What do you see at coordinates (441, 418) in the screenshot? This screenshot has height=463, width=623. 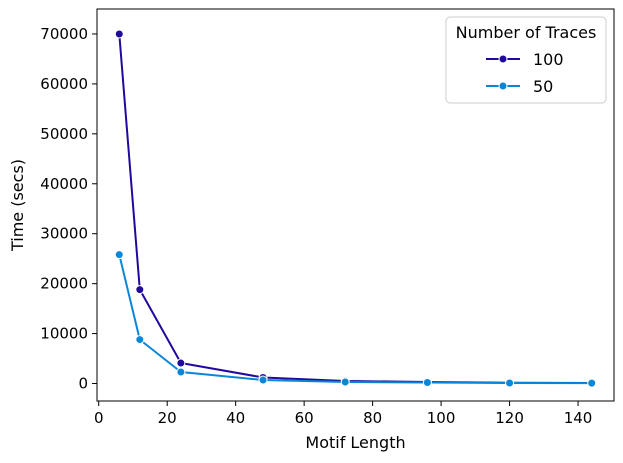 I see `x-tick-label: 100` at bounding box center [441, 418].